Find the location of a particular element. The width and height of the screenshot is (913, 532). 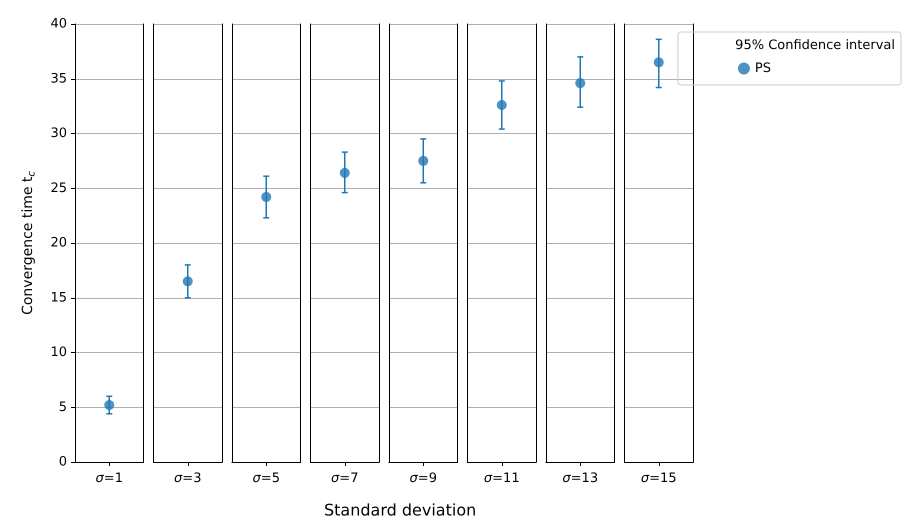

y-tick-label: 10 is located at coordinates (58, 352).